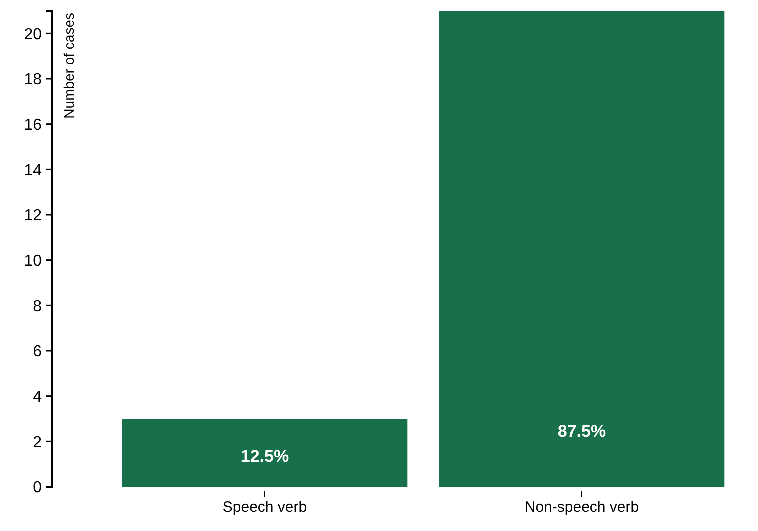 Image resolution: width=758 pixels, height=531 pixels. I want to click on y-tick-label: 20, so click(33, 35).